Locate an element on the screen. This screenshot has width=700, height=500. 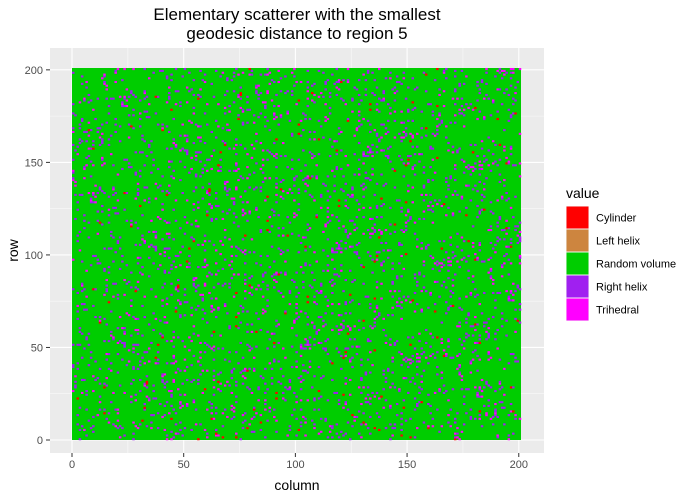
legend-title: value is located at coordinates (583, 193).